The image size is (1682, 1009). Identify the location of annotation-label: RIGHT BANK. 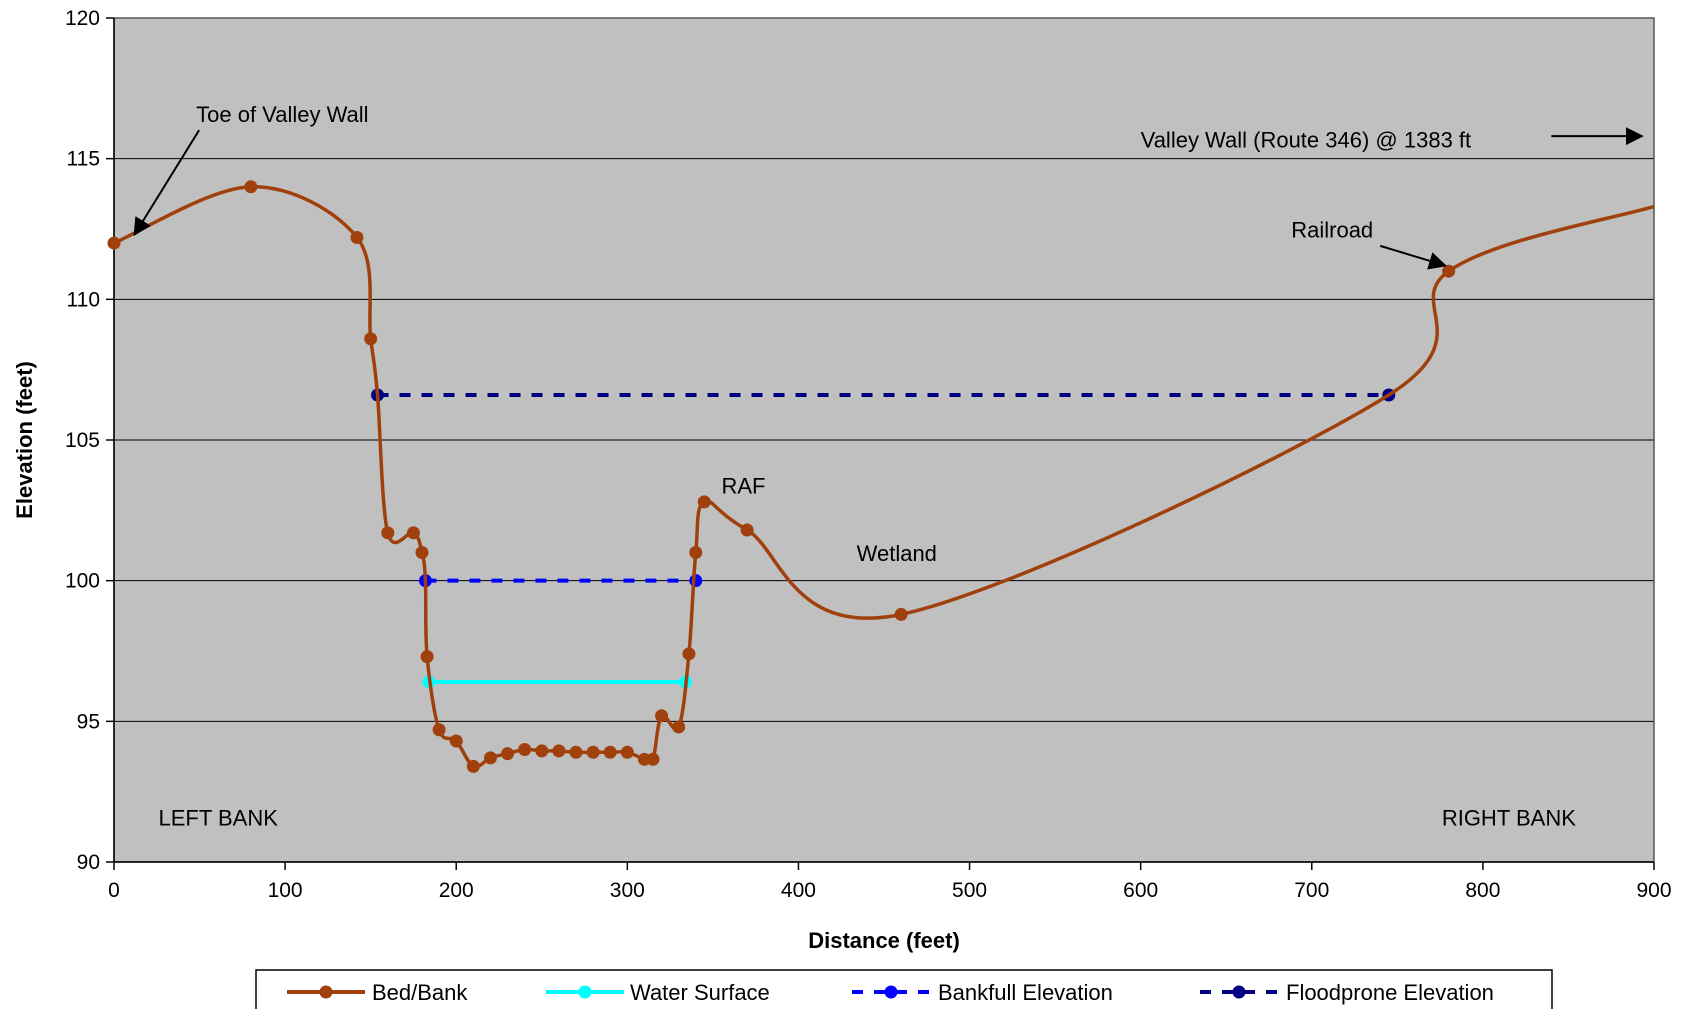
(1509, 817).